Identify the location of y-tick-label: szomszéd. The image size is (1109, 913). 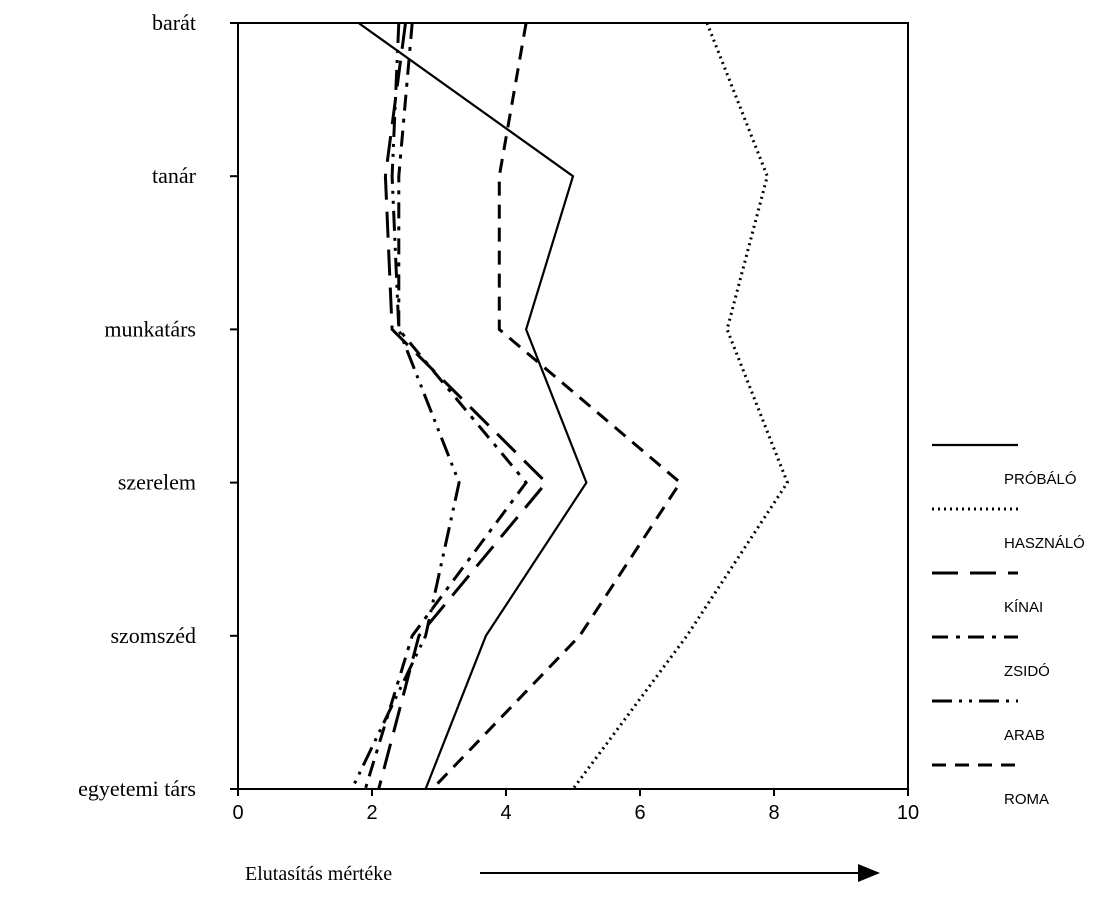
(153, 635).